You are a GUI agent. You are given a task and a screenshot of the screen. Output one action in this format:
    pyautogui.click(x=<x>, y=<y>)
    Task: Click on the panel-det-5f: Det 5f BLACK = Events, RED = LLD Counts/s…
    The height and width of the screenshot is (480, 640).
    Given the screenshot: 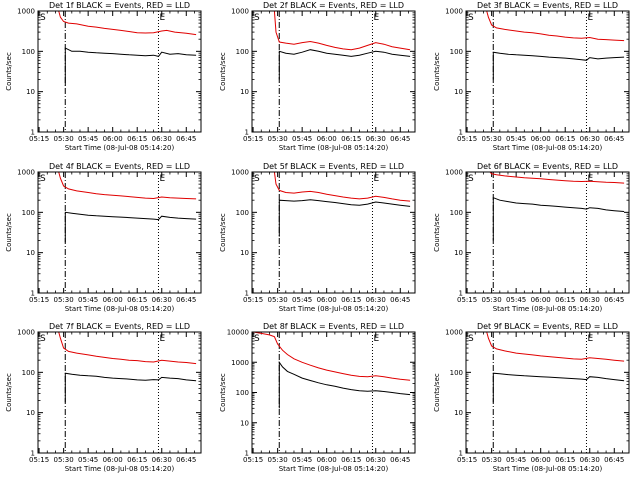 What is the action you would take?
    pyautogui.click(x=317, y=237)
    